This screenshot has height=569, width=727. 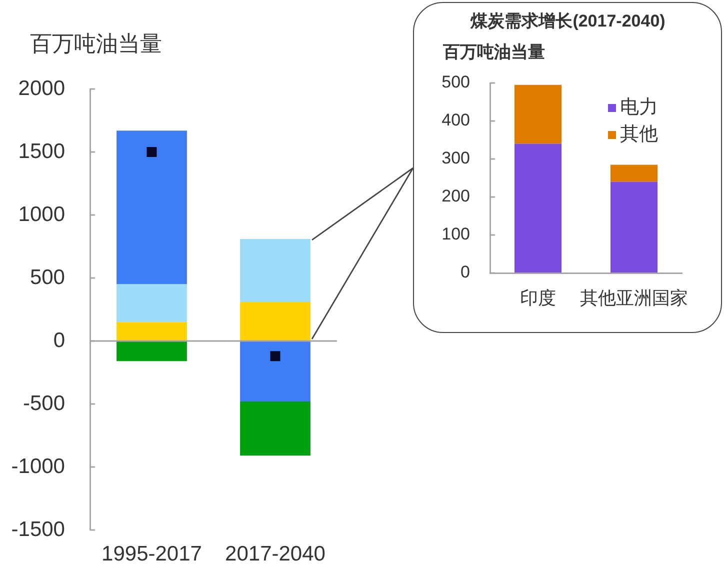 I want to click on x-tick-label: 2017-2040, so click(x=275, y=554).